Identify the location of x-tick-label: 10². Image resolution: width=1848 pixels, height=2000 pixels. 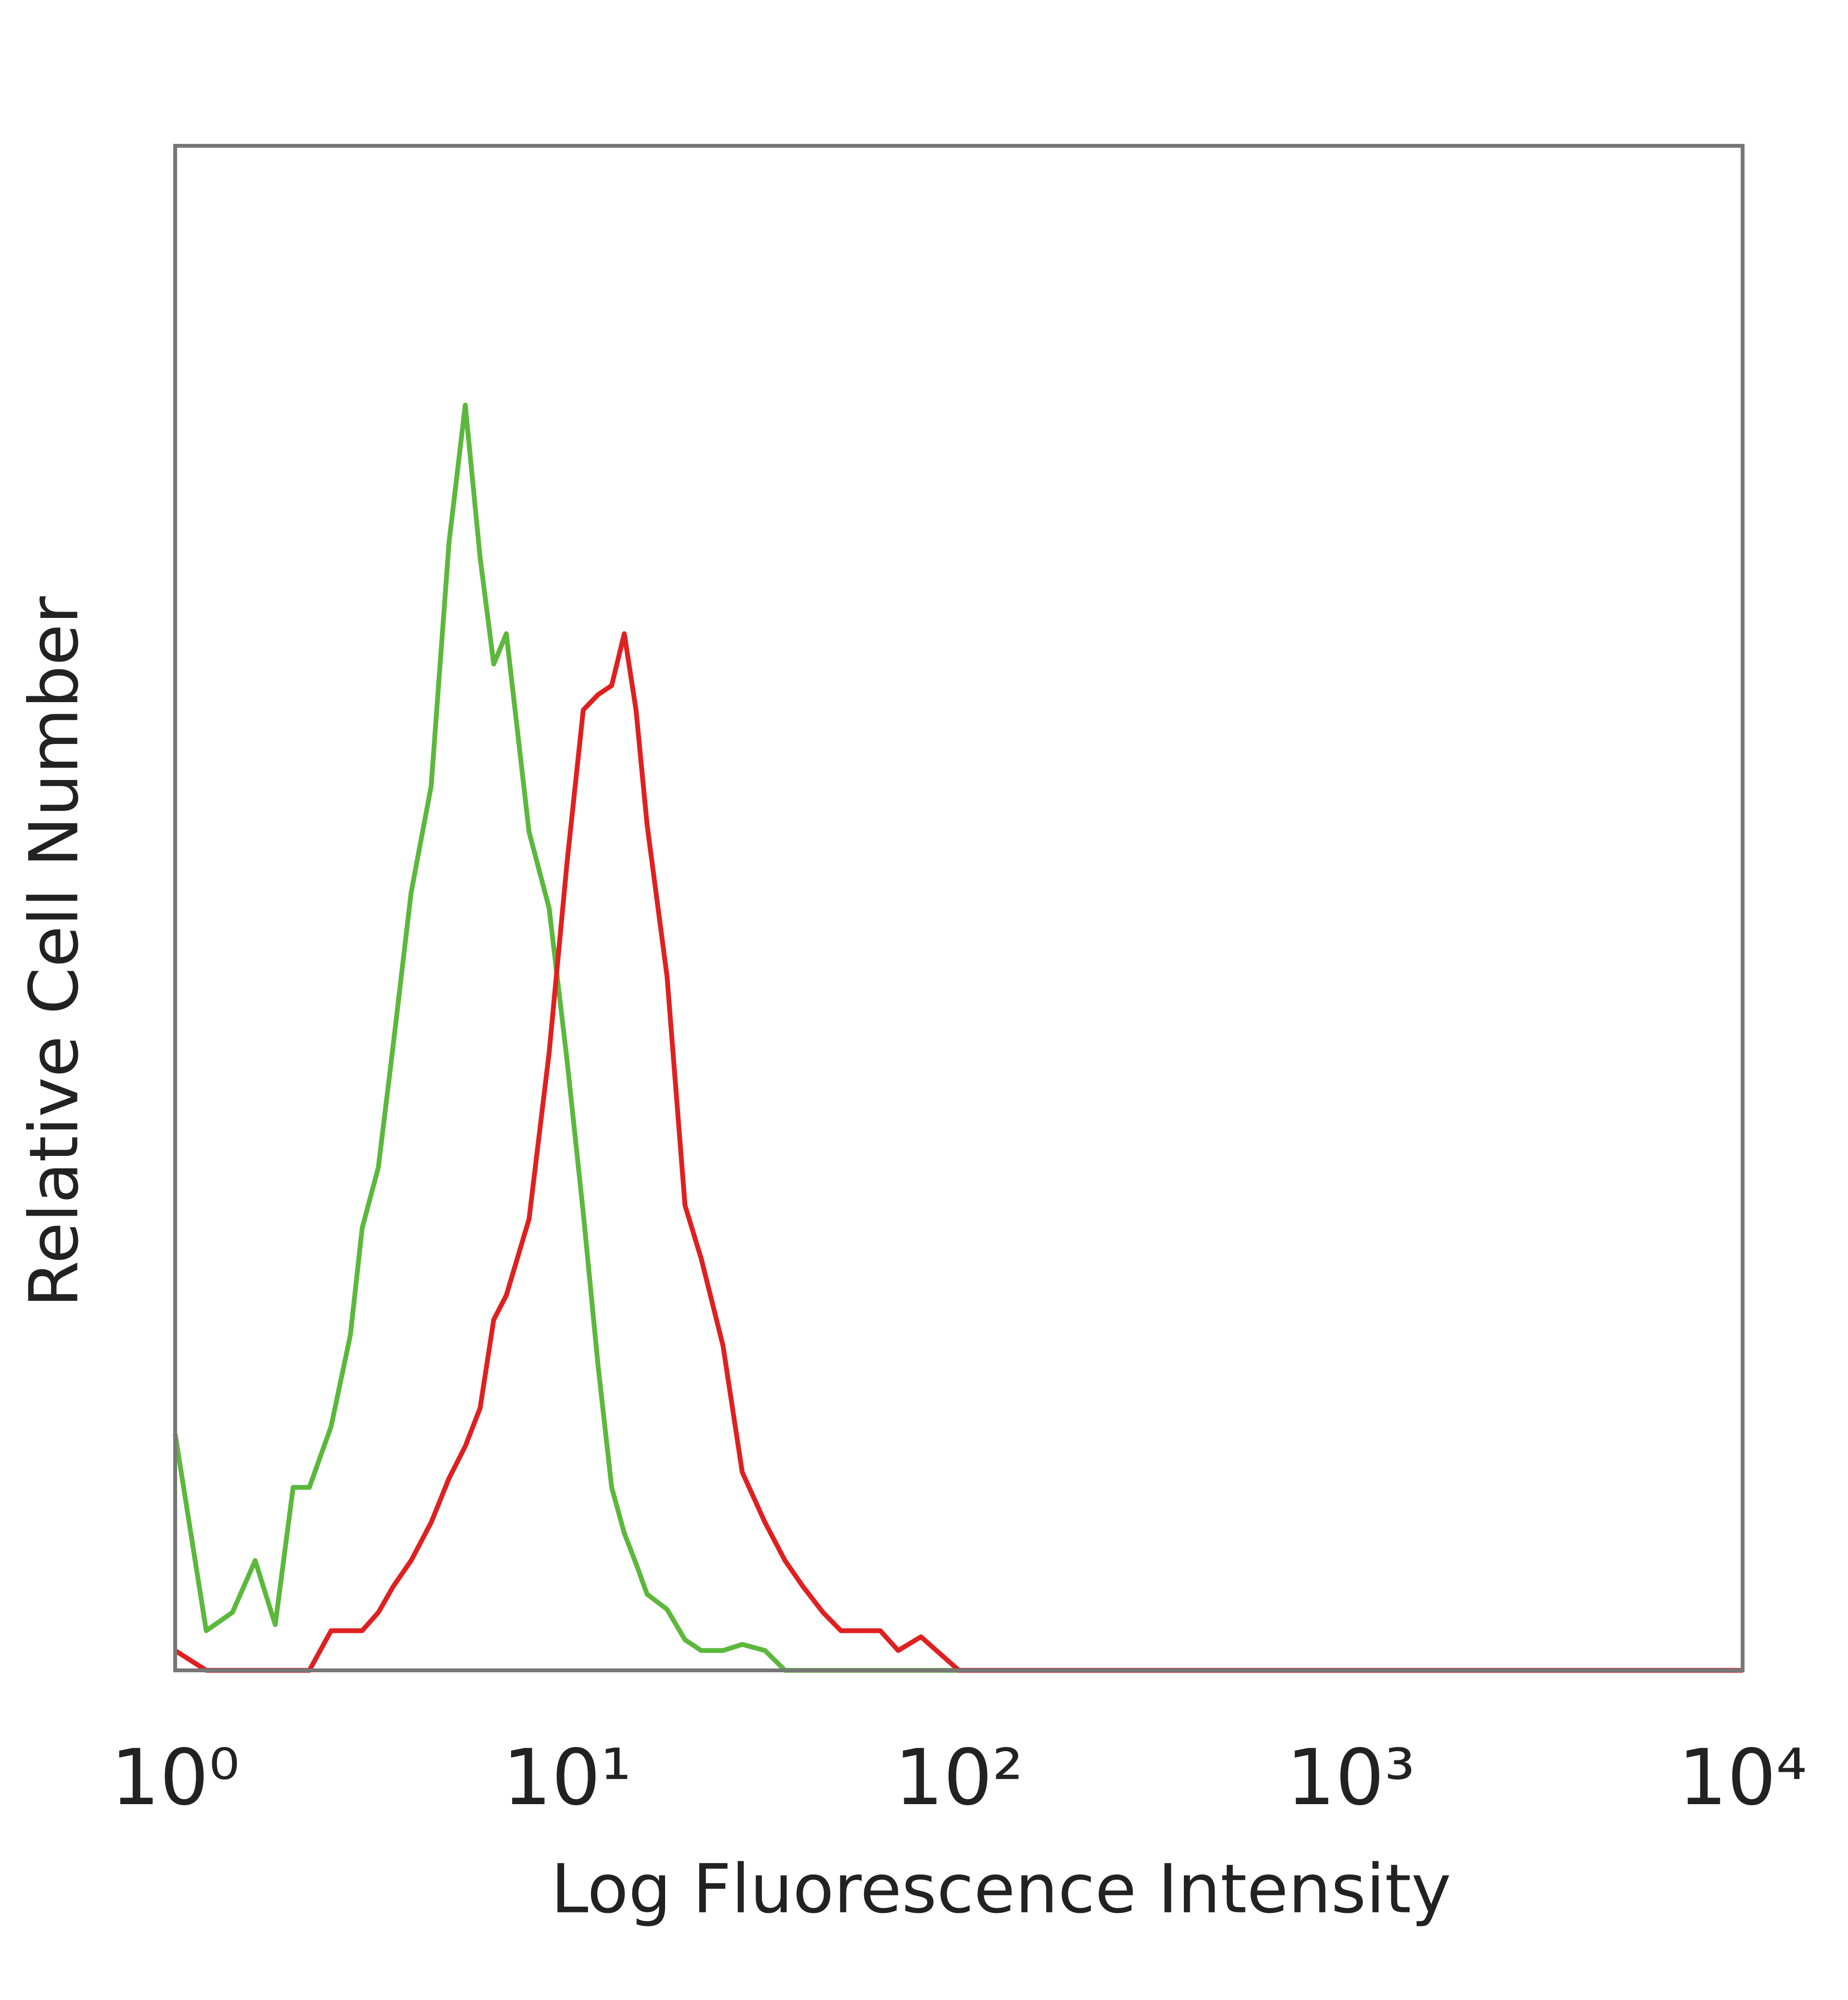
(959, 1777).